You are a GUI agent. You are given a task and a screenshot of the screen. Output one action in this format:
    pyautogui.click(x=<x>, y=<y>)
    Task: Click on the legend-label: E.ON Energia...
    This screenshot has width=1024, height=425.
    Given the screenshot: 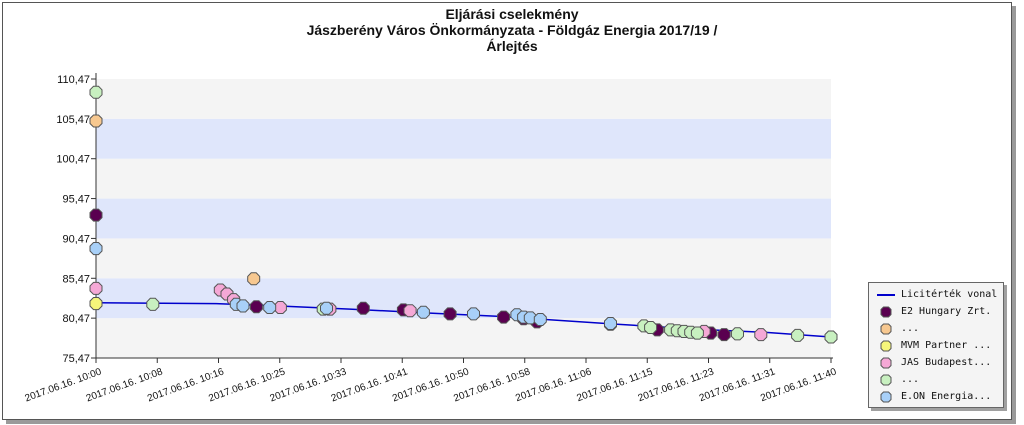 What is the action you would take?
    pyautogui.click(x=946, y=396)
    